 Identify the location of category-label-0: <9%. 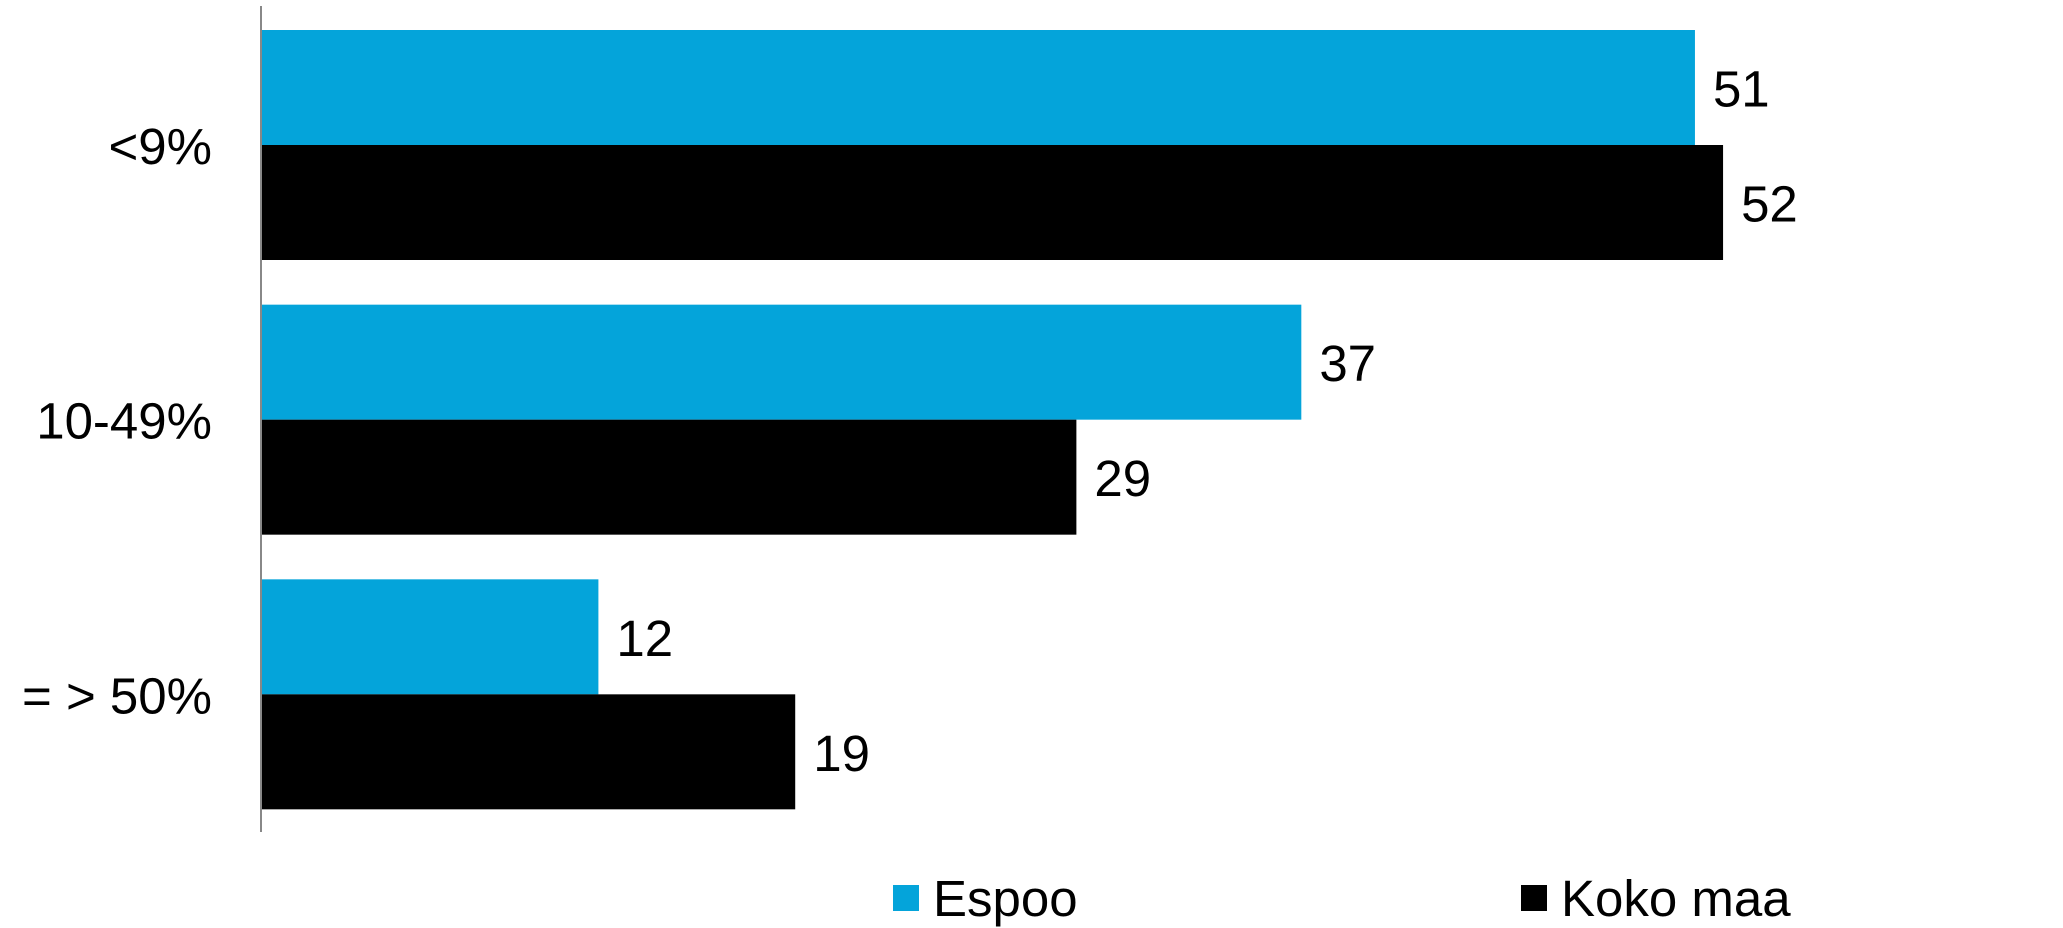
(161, 146).